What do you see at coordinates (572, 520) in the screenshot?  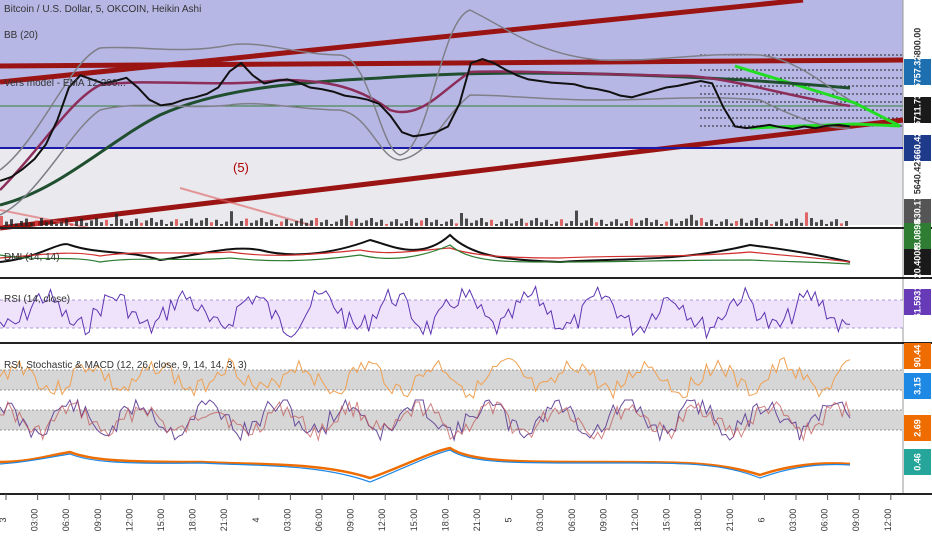 I see `x-tick-label: 06:00` at bounding box center [572, 520].